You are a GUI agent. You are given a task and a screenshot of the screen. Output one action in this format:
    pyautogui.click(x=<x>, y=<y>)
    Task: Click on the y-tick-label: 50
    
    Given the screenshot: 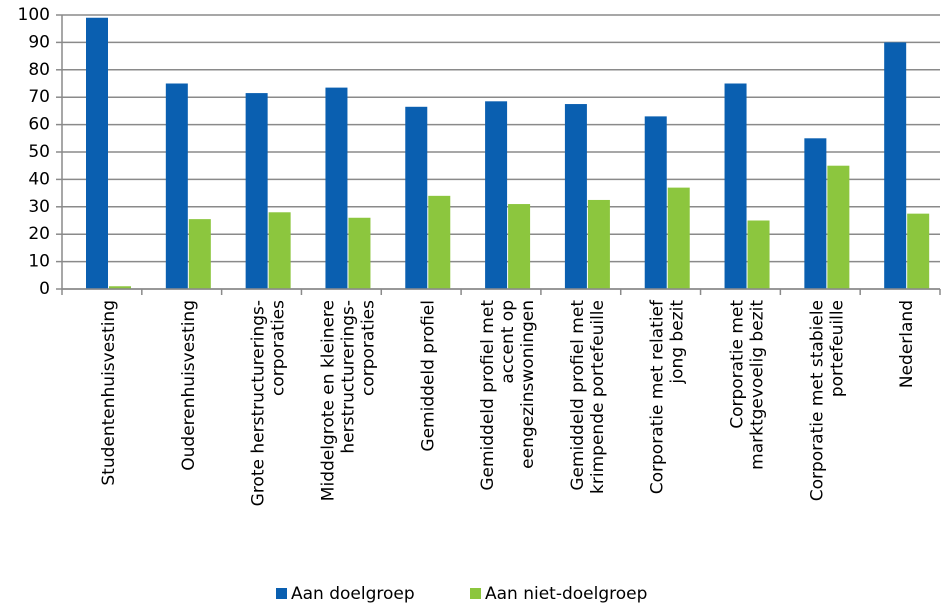 What is the action you would take?
    pyautogui.click(x=39, y=152)
    